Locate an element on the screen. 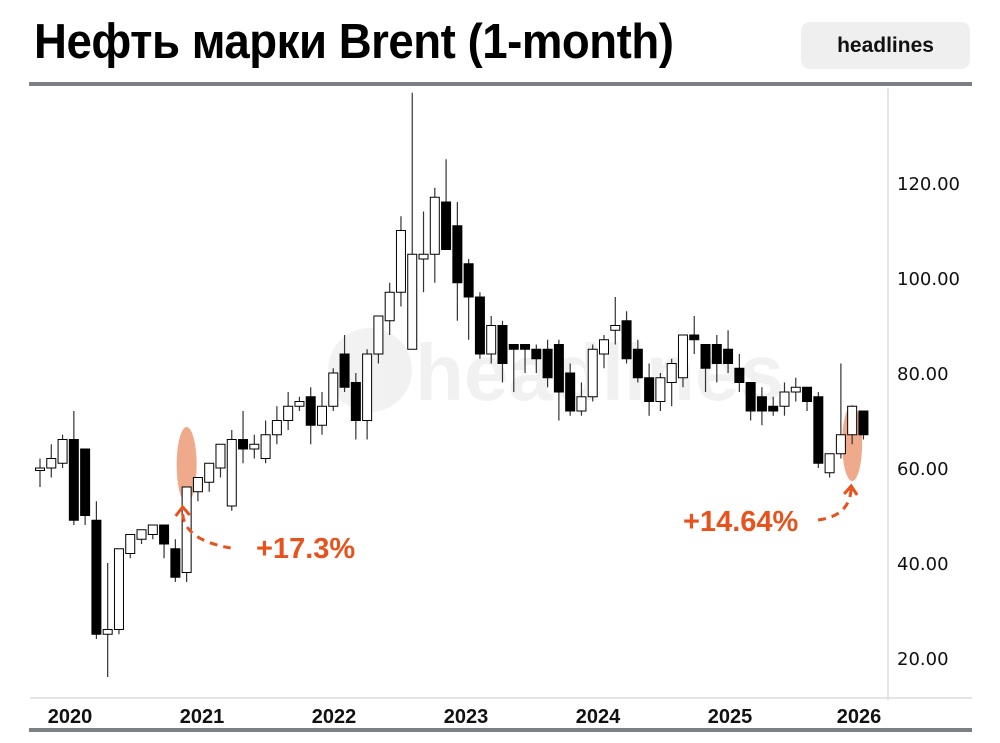 This screenshot has width=1000, height=743. y-tick-label: 80.00 is located at coordinates (923, 374).